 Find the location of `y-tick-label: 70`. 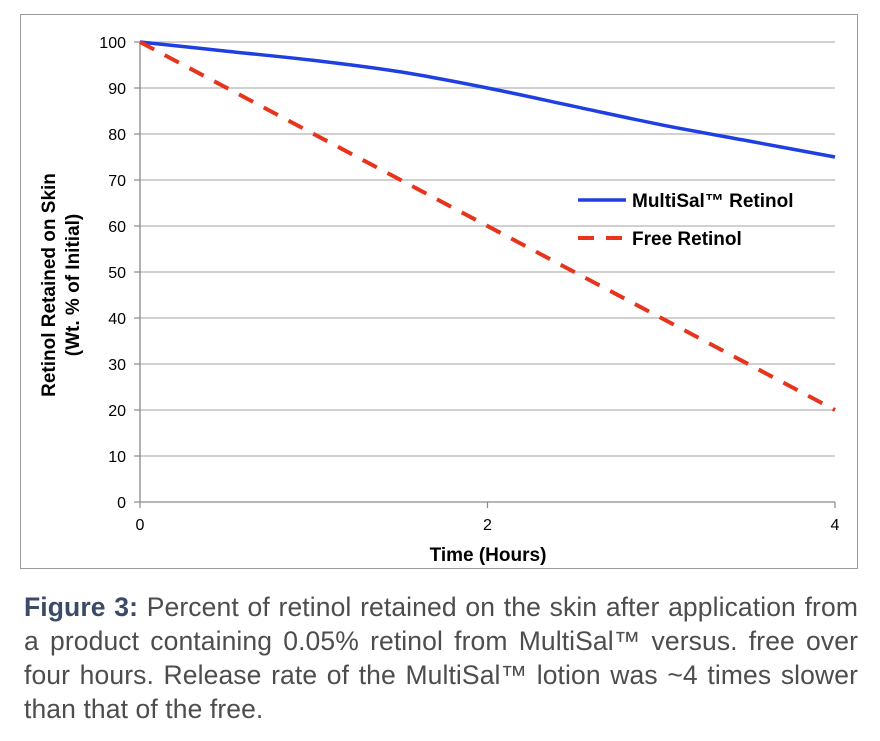

y-tick-label: 70 is located at coordinates (117, 181).